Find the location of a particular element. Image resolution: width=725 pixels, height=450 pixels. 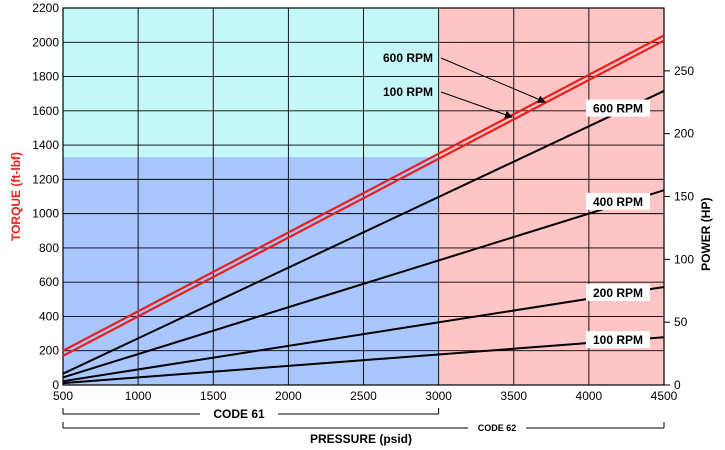

x-tick-label: 3500 is located at coordinates (513, 396).